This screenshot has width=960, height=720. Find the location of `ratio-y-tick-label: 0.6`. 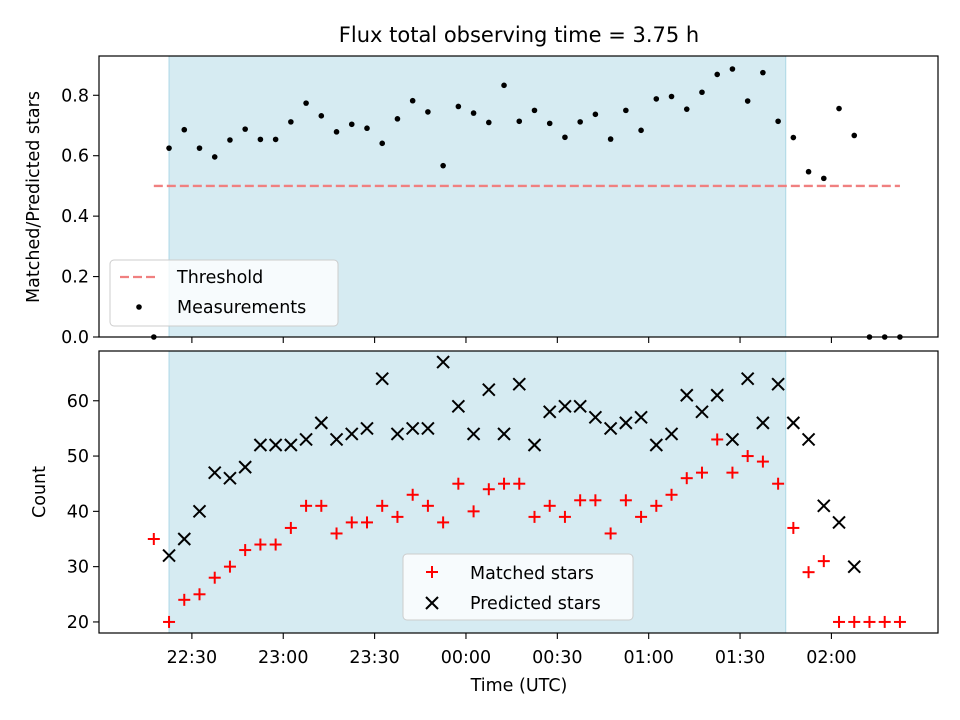

ratio-y-tick-label: 0.6 is located at coordinates (75, 157).